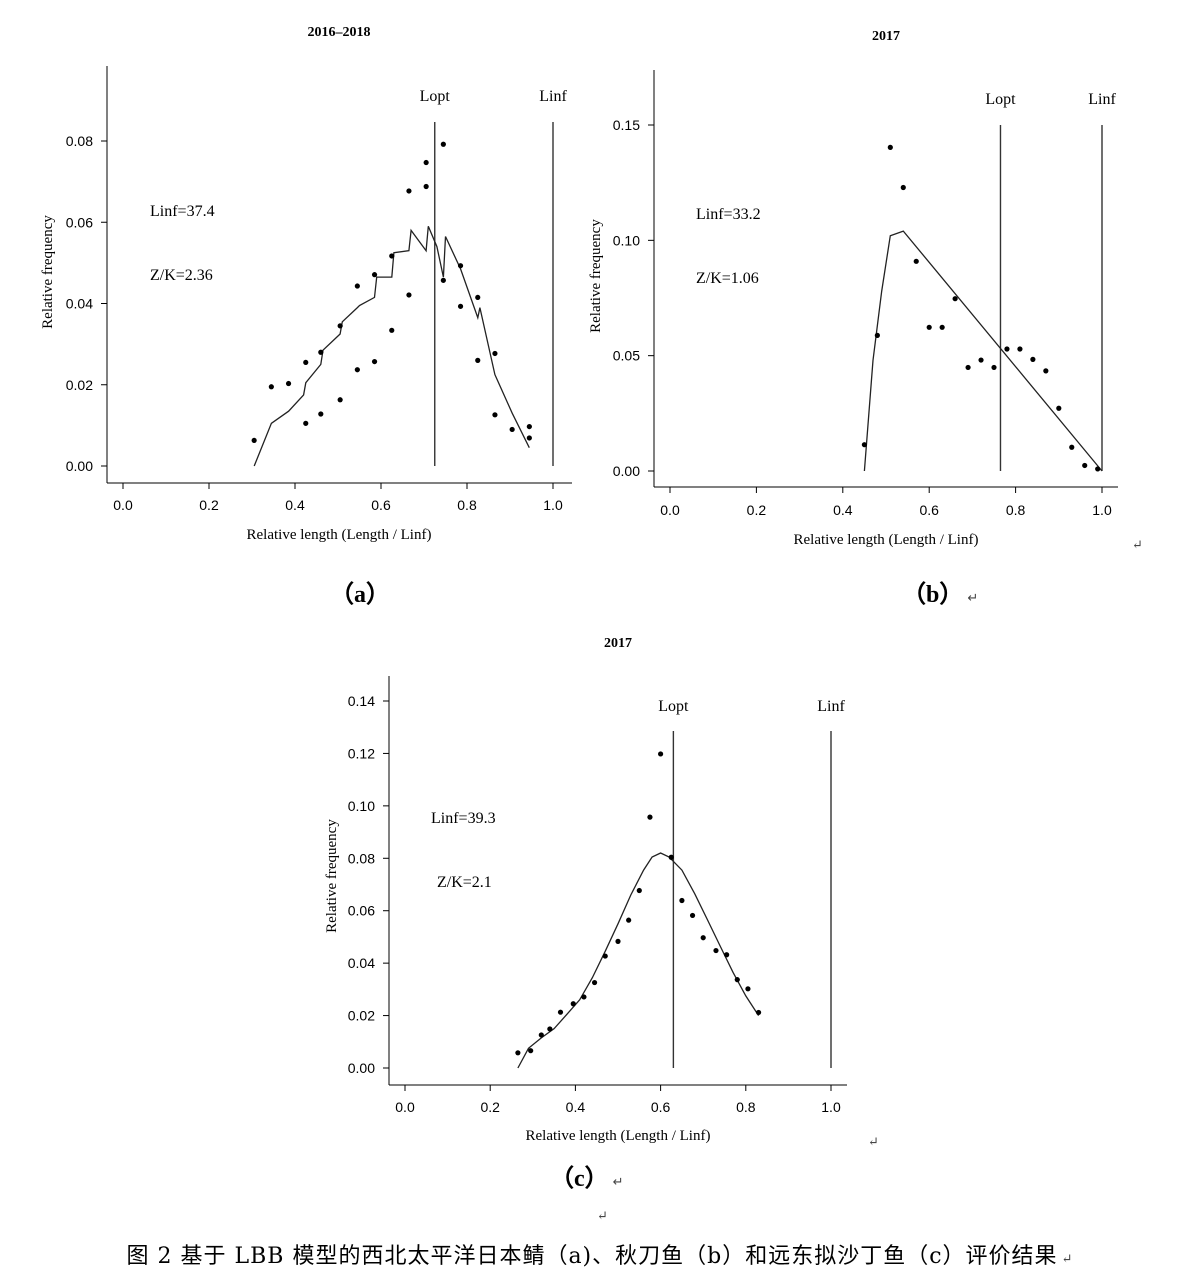 This screenshot has height=1282, width=1200. I want to click on chart-c-x-tick-label: 1.0, so click(831, 1107).